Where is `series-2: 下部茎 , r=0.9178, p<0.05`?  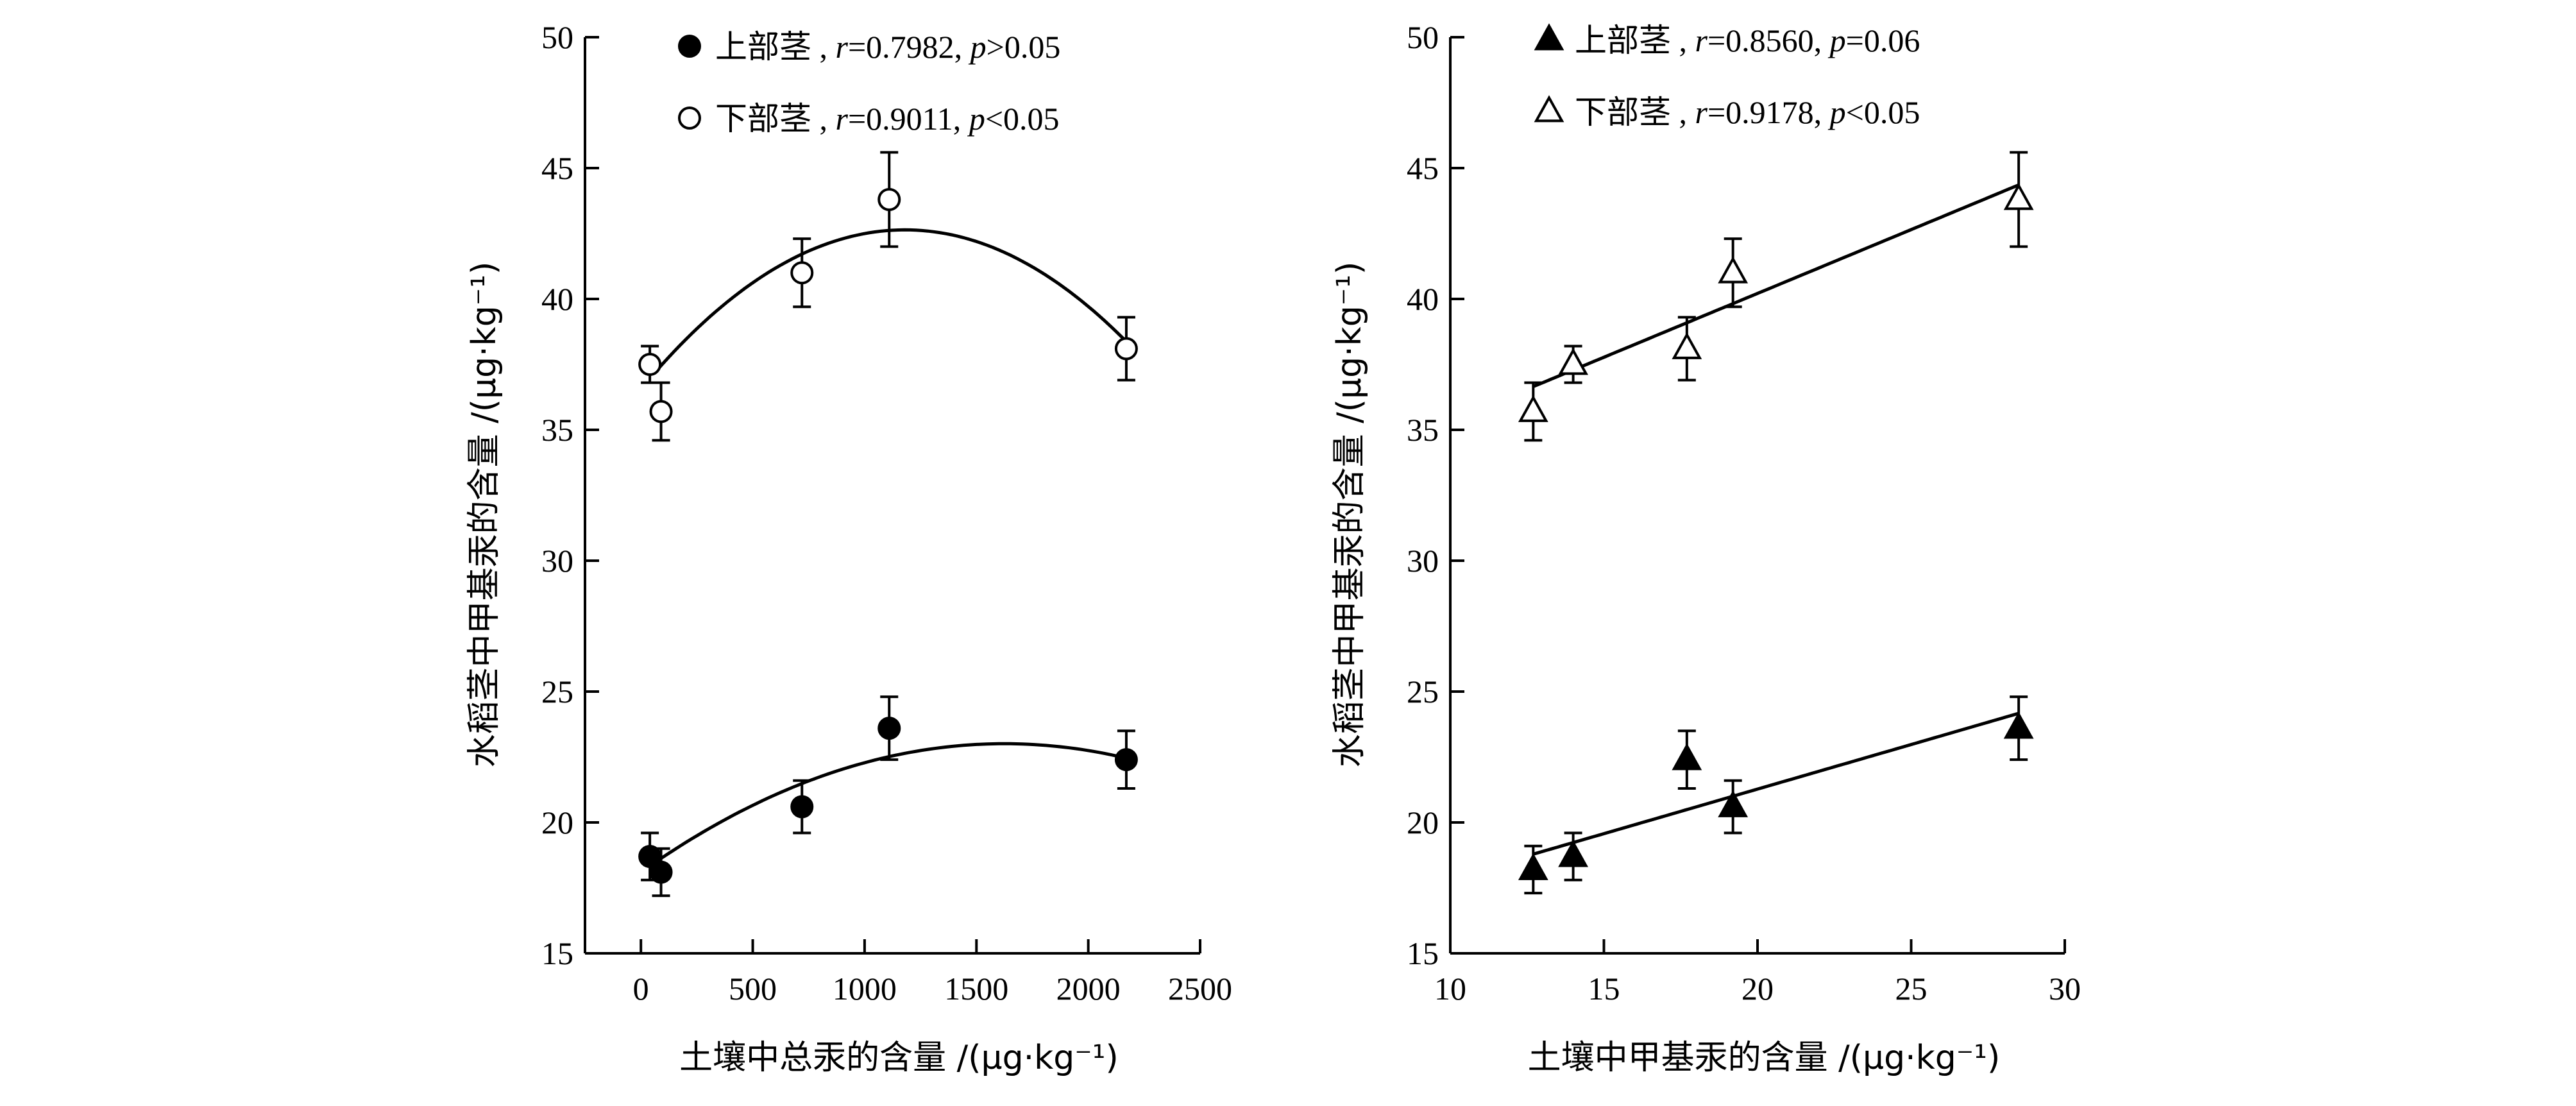 series-2: 下部茎 , r=0.9178, p<0.05 is located at coordinates (1776, 268).